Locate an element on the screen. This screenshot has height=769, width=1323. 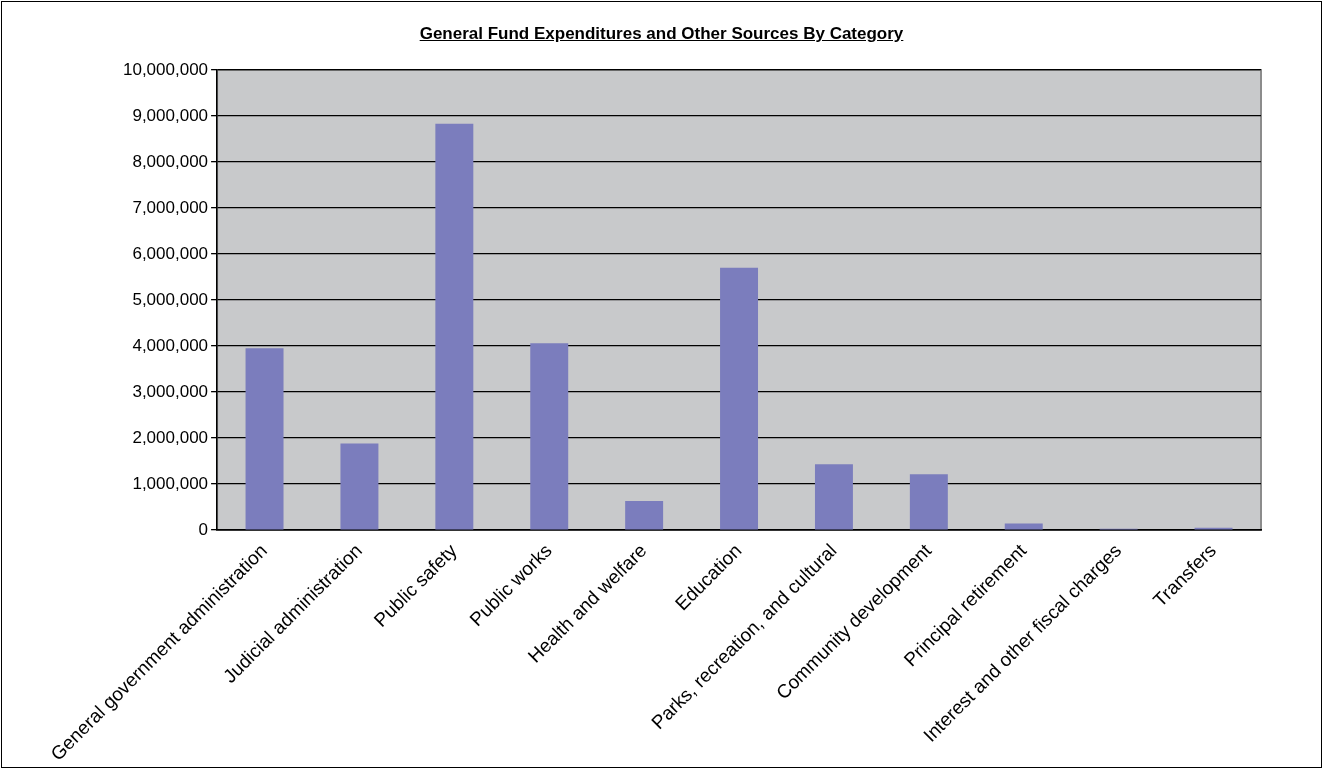
chart-title: General Fund Expenditures and Other Sources By Category is located at coordinates (661, 34).